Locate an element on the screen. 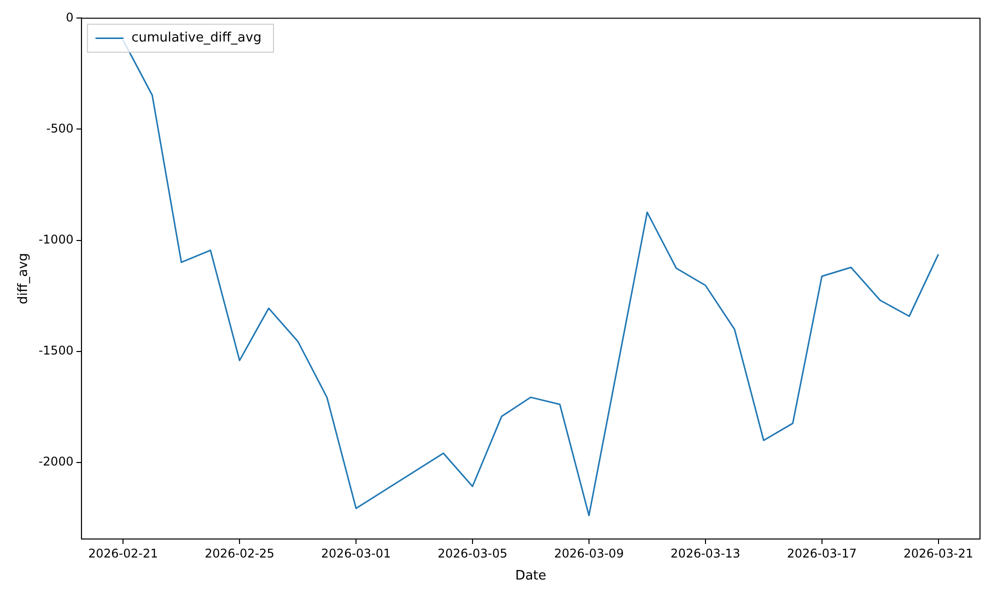 This screenshot has height=600, width=1000. y-tick-label: -500 is located at coordinates (60, 128).